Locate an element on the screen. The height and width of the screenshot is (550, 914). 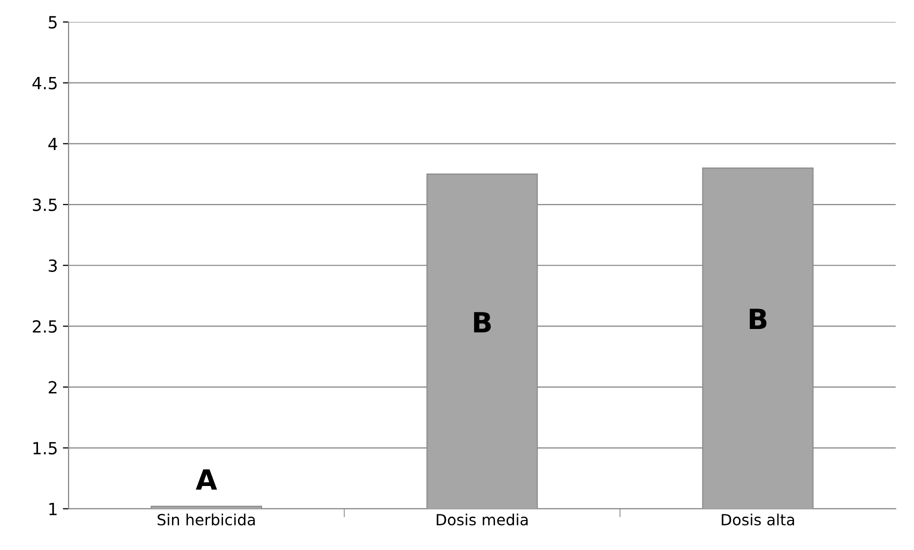
y-tick-label: 3.5 is located at coordinates (44, 205).